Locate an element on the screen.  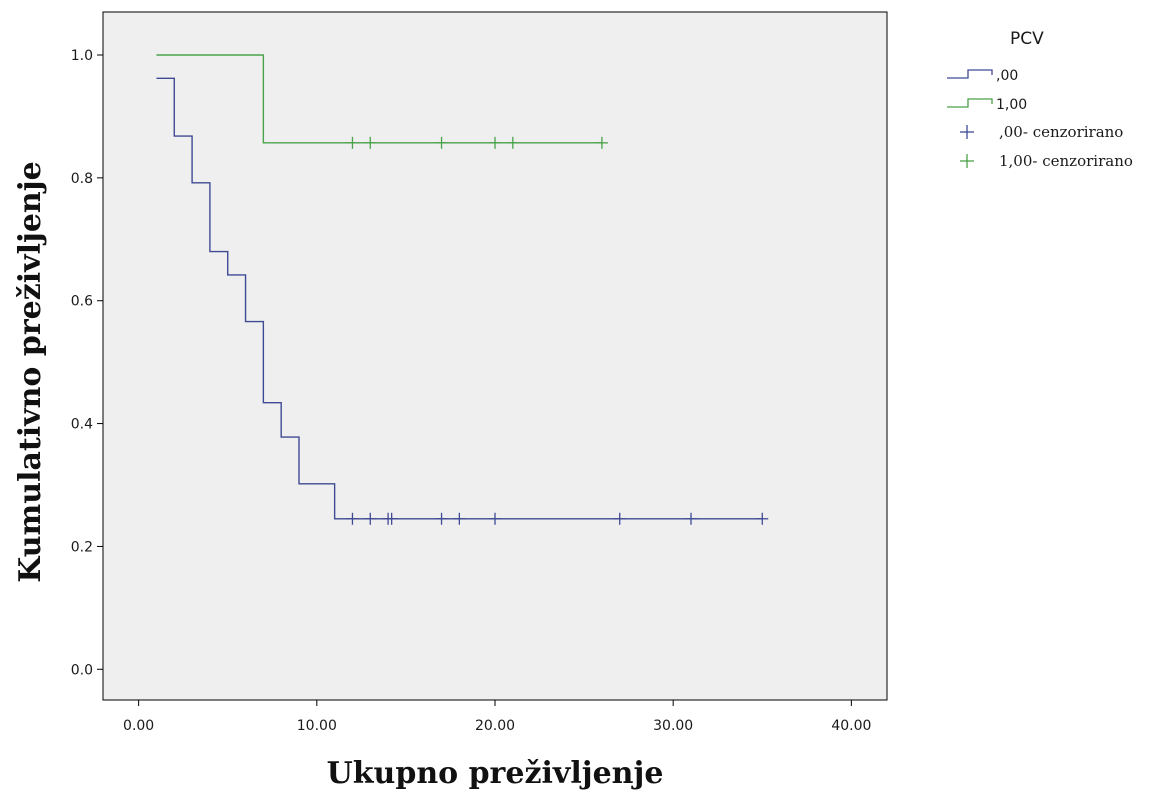
legend-entry: 1,00 is located at coordinates (987, 105).